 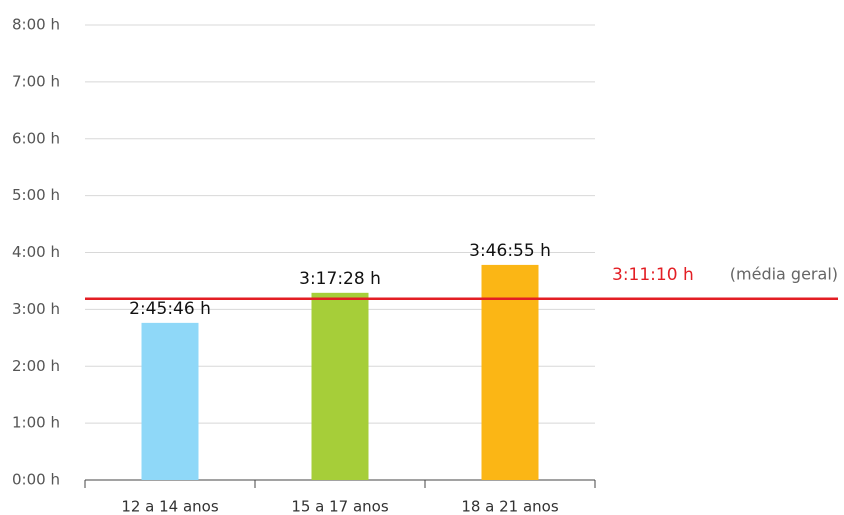 I want to click on value-label: 2:45:46 h, so click(x=170, y=309).